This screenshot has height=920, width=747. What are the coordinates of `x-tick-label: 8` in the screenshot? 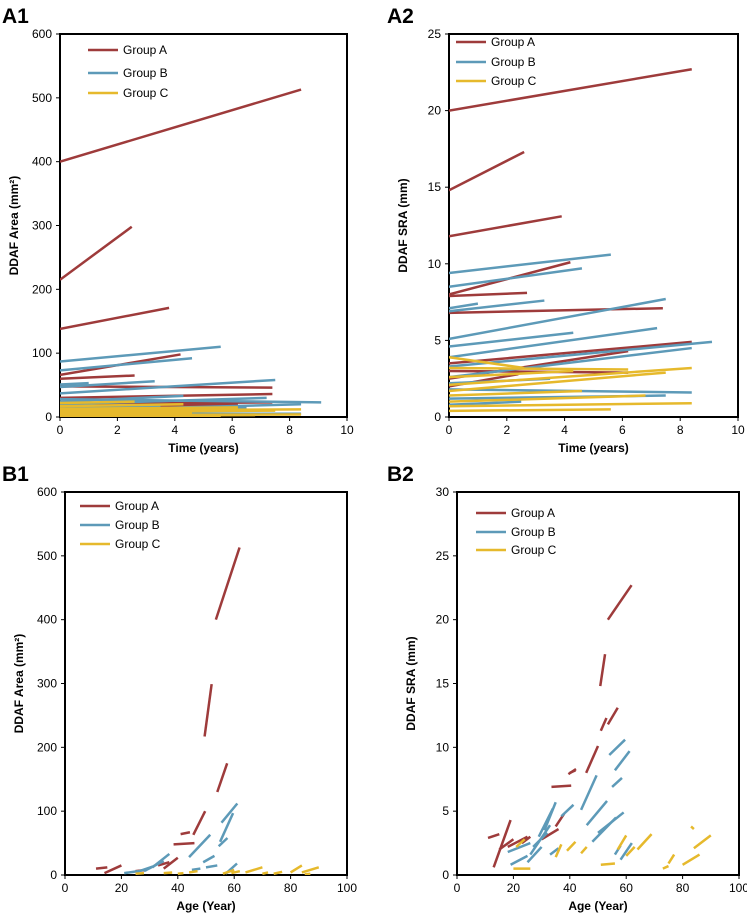 It's located at (289, 430).